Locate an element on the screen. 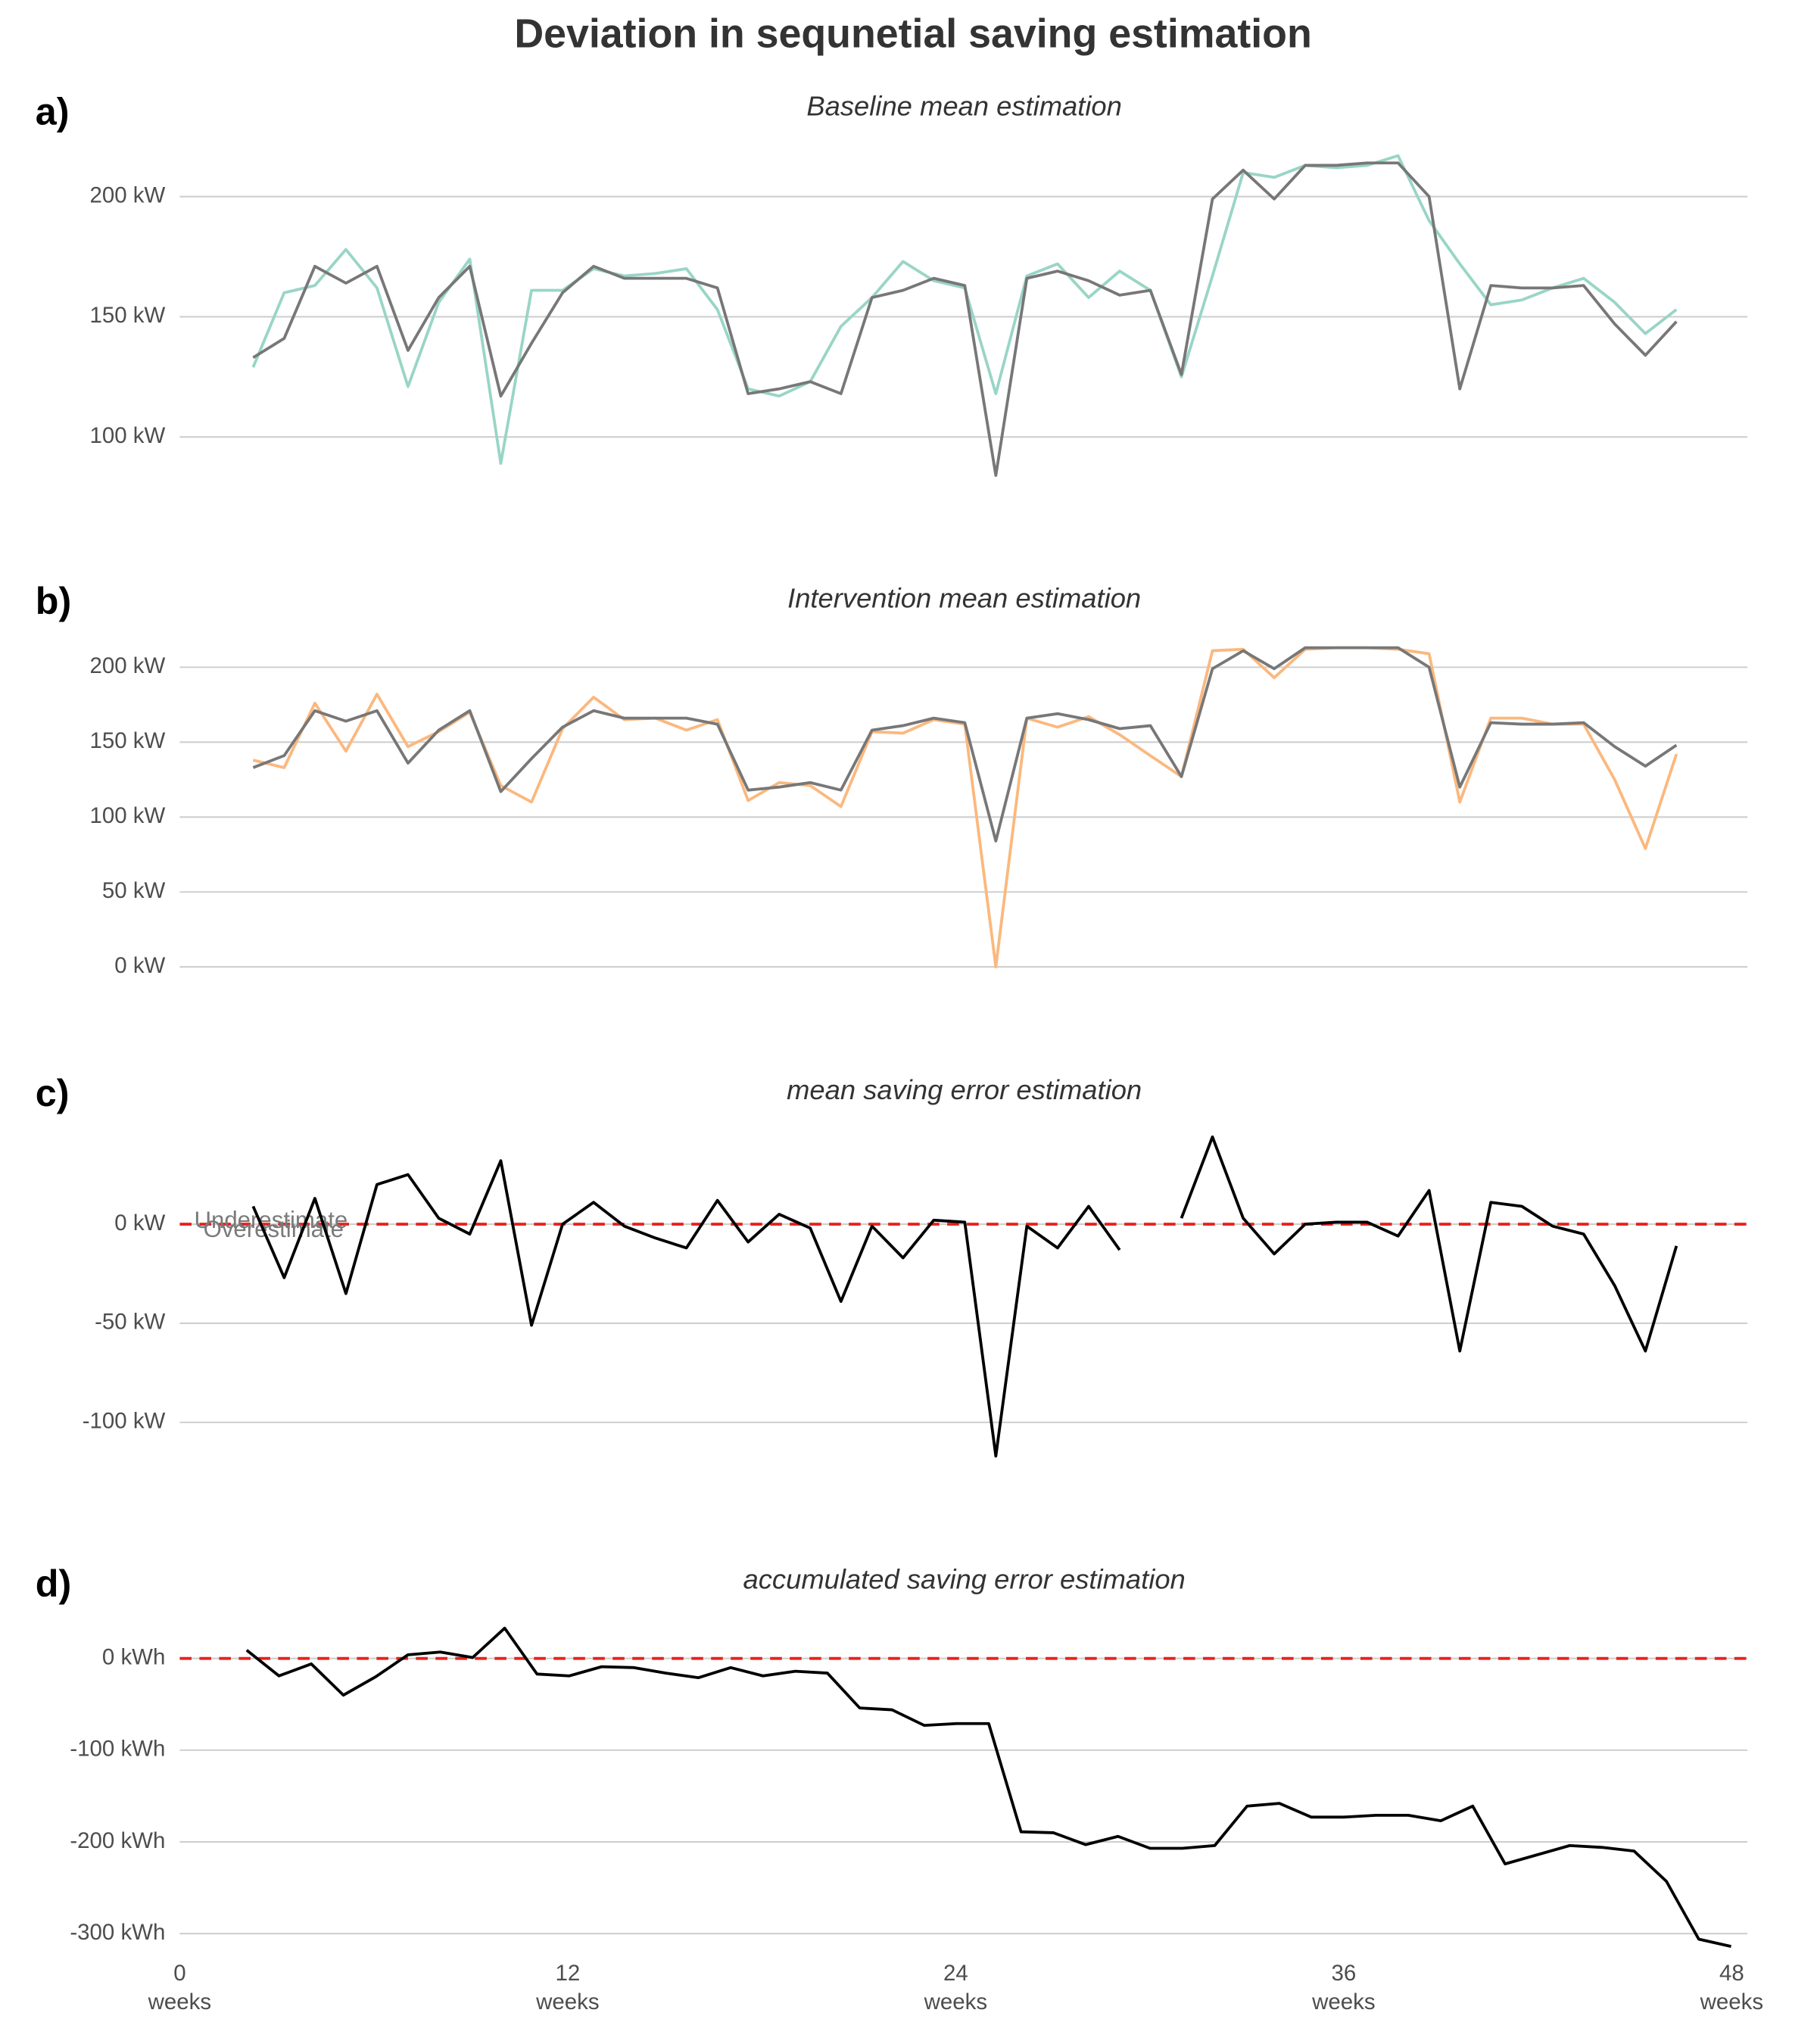  panel-label: a) is located at coordinates (53, 112).